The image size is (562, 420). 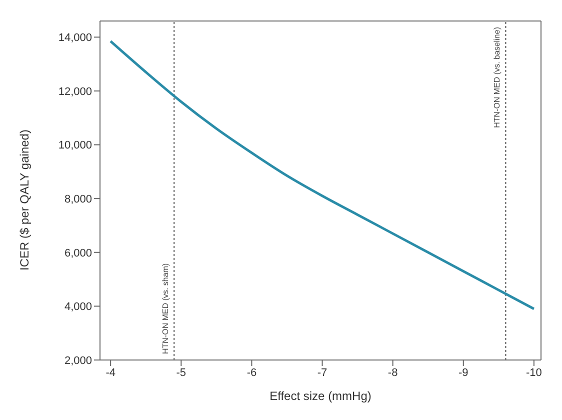 What do you see at coordinates (75, 92) in the screenshot?
I see `y-tick-label: 12,000` at bounding box center [75, 92].